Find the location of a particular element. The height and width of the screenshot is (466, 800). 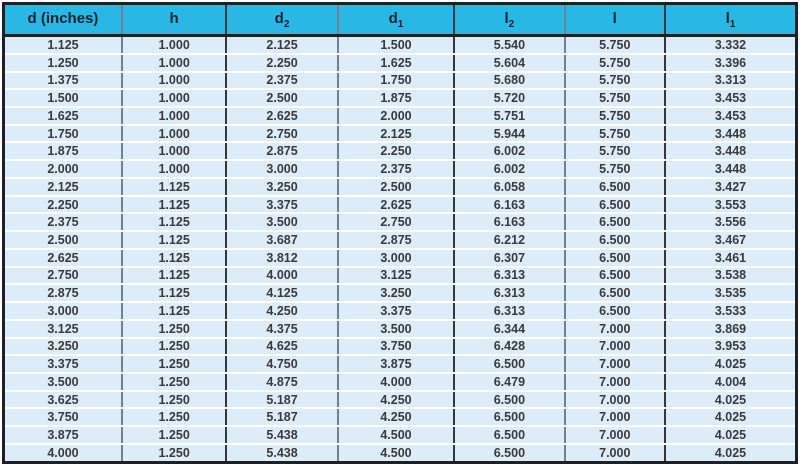

table-row: 1.125 1.000 2.125 1.500 5.540 5.750 3.332 is located at coordinates (400, 45).